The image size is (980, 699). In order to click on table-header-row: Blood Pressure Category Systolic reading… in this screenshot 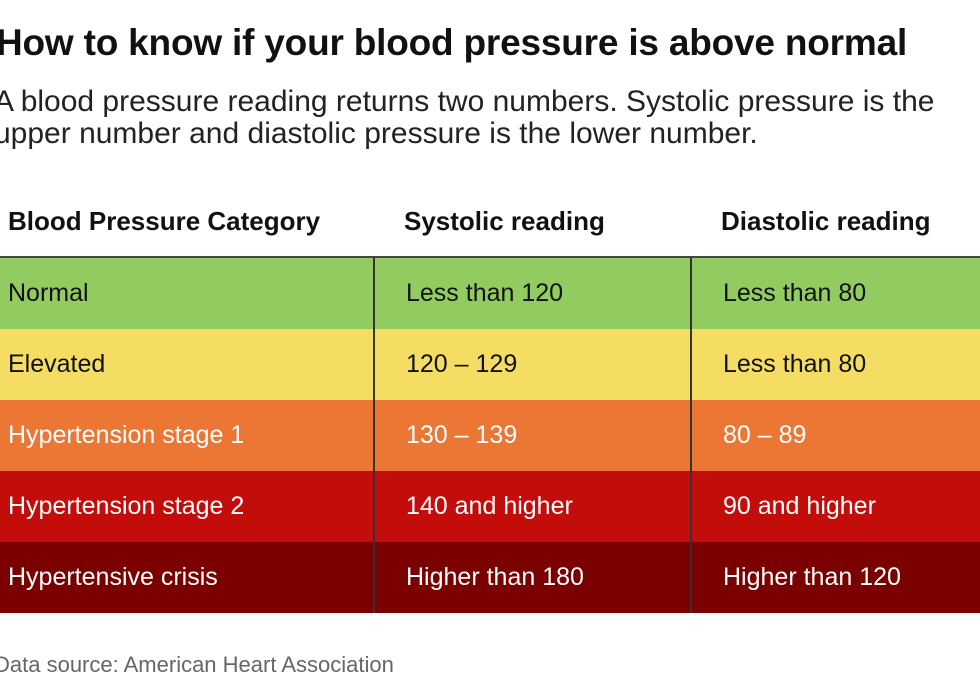, I will do `click(490, 222)`.